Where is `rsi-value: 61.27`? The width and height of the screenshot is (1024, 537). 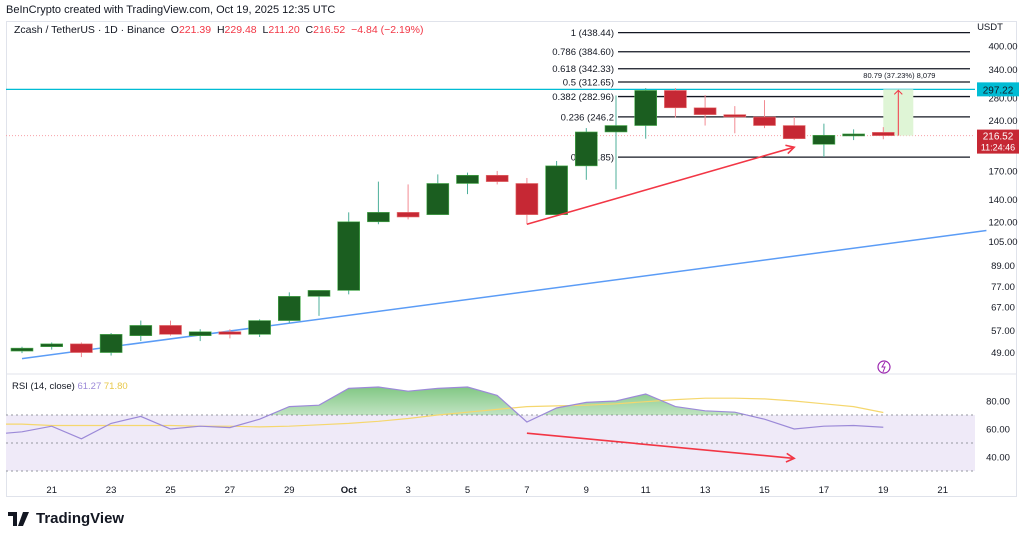
rsi-value: 61.27 is located at coordinates (89, 386).